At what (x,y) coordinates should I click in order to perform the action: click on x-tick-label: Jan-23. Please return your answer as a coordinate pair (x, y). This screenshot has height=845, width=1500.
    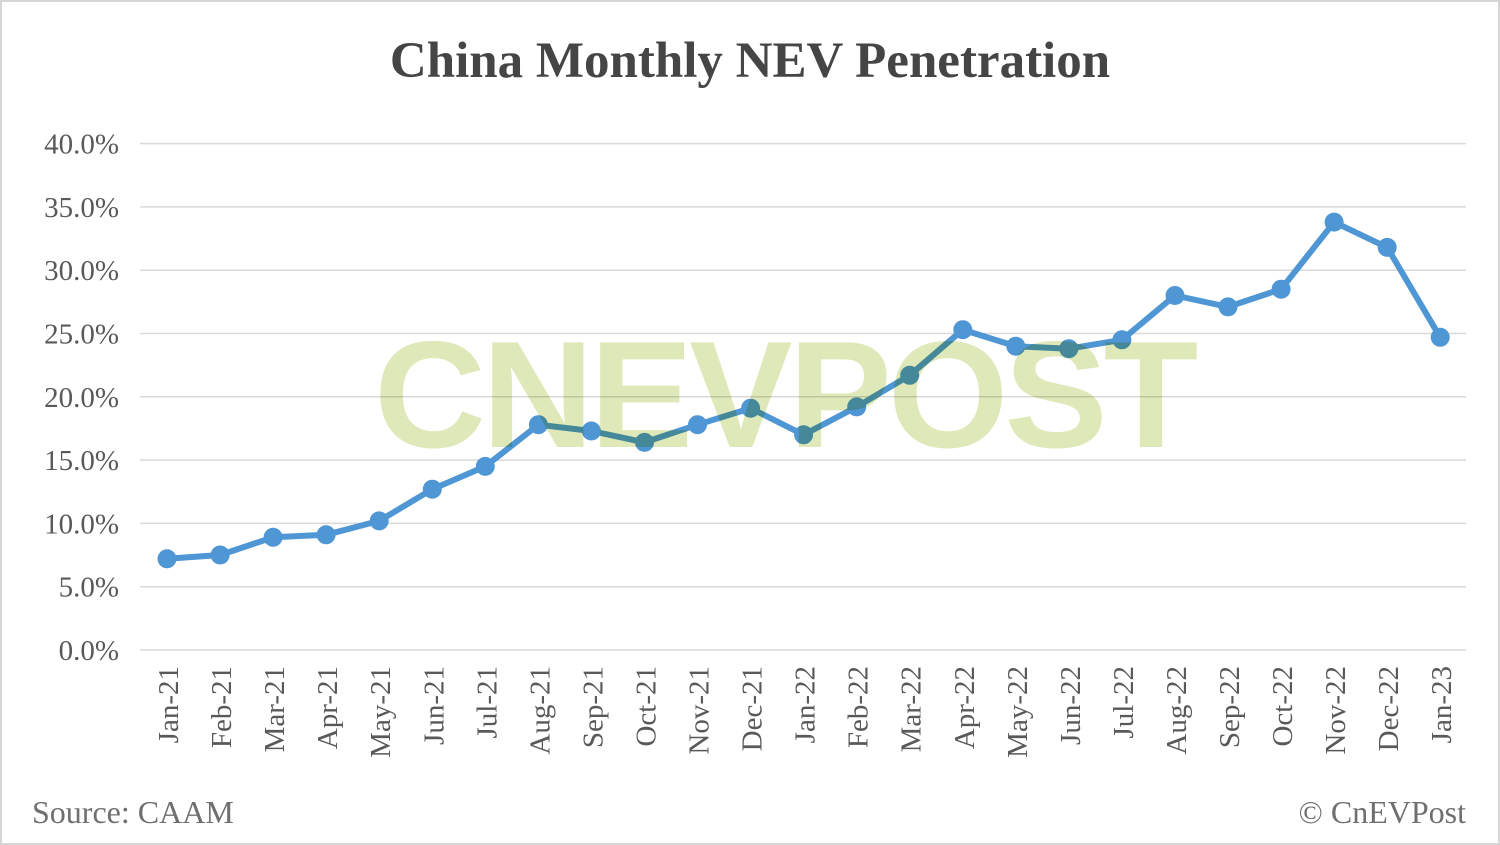
    Looking at the image, I should click on (1442, 704).